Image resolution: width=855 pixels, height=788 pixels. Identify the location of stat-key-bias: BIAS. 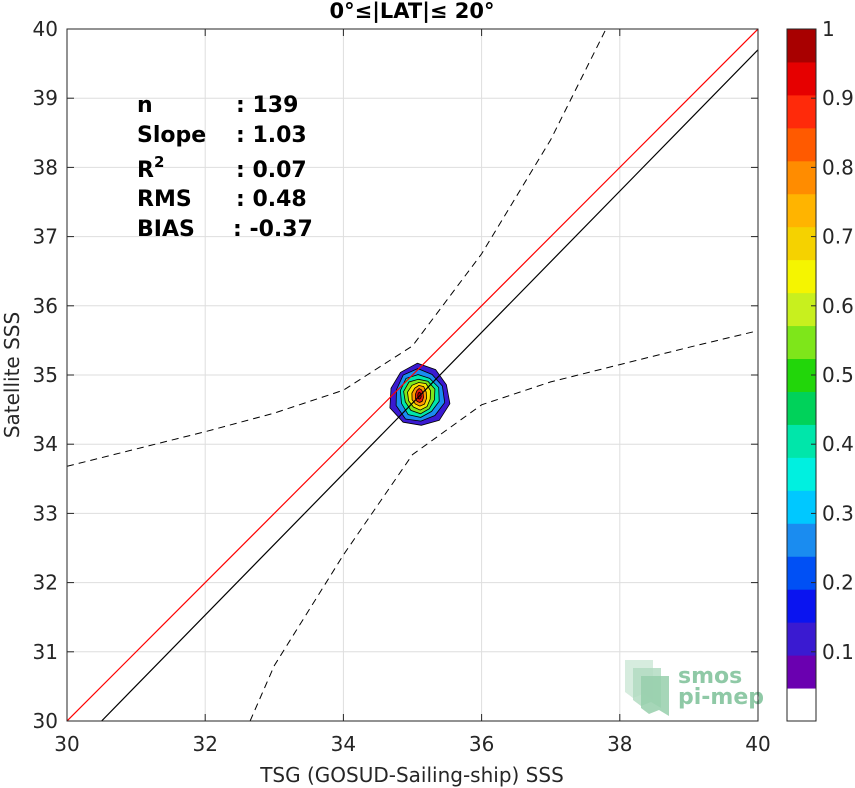
(166, 229).